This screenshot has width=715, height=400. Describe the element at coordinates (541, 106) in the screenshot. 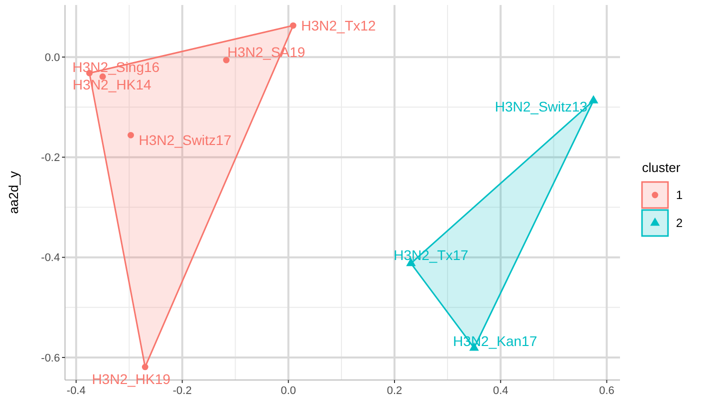

I see `annotation: H3N2_Switz13` at that location.